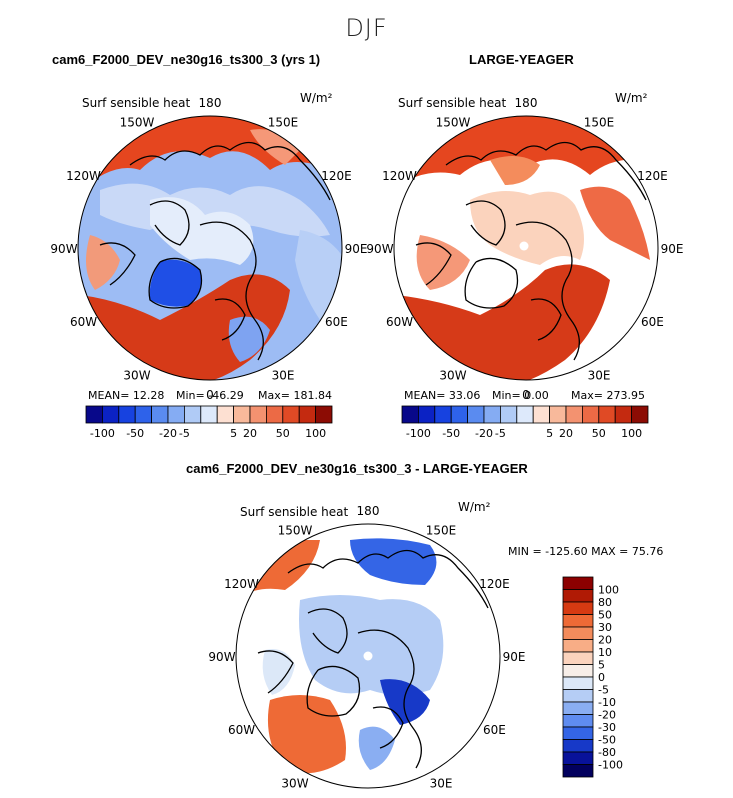 The height and width of the screenshot is (798, 733). I want to click on panel3-canada-neutral, so click(278, 672).